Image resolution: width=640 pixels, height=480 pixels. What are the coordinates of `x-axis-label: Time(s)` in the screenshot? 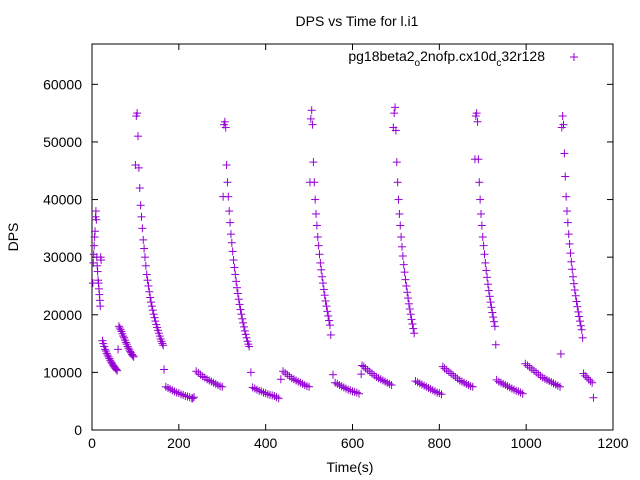 It's located at (350, 467).